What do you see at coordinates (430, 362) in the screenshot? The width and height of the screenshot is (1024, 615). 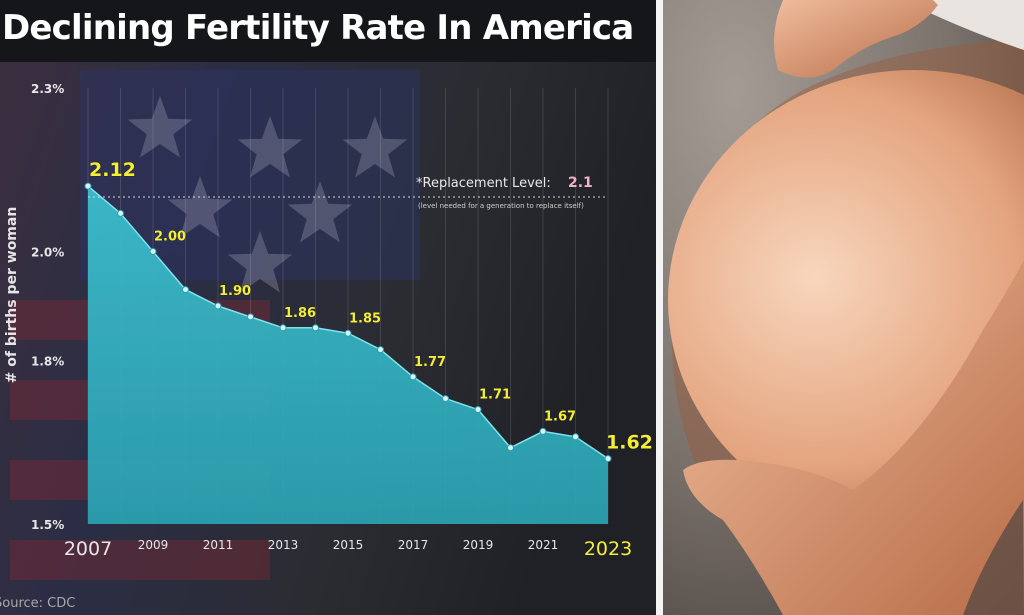 I see `data-label: 1.77` at bounding box center [430, 362].